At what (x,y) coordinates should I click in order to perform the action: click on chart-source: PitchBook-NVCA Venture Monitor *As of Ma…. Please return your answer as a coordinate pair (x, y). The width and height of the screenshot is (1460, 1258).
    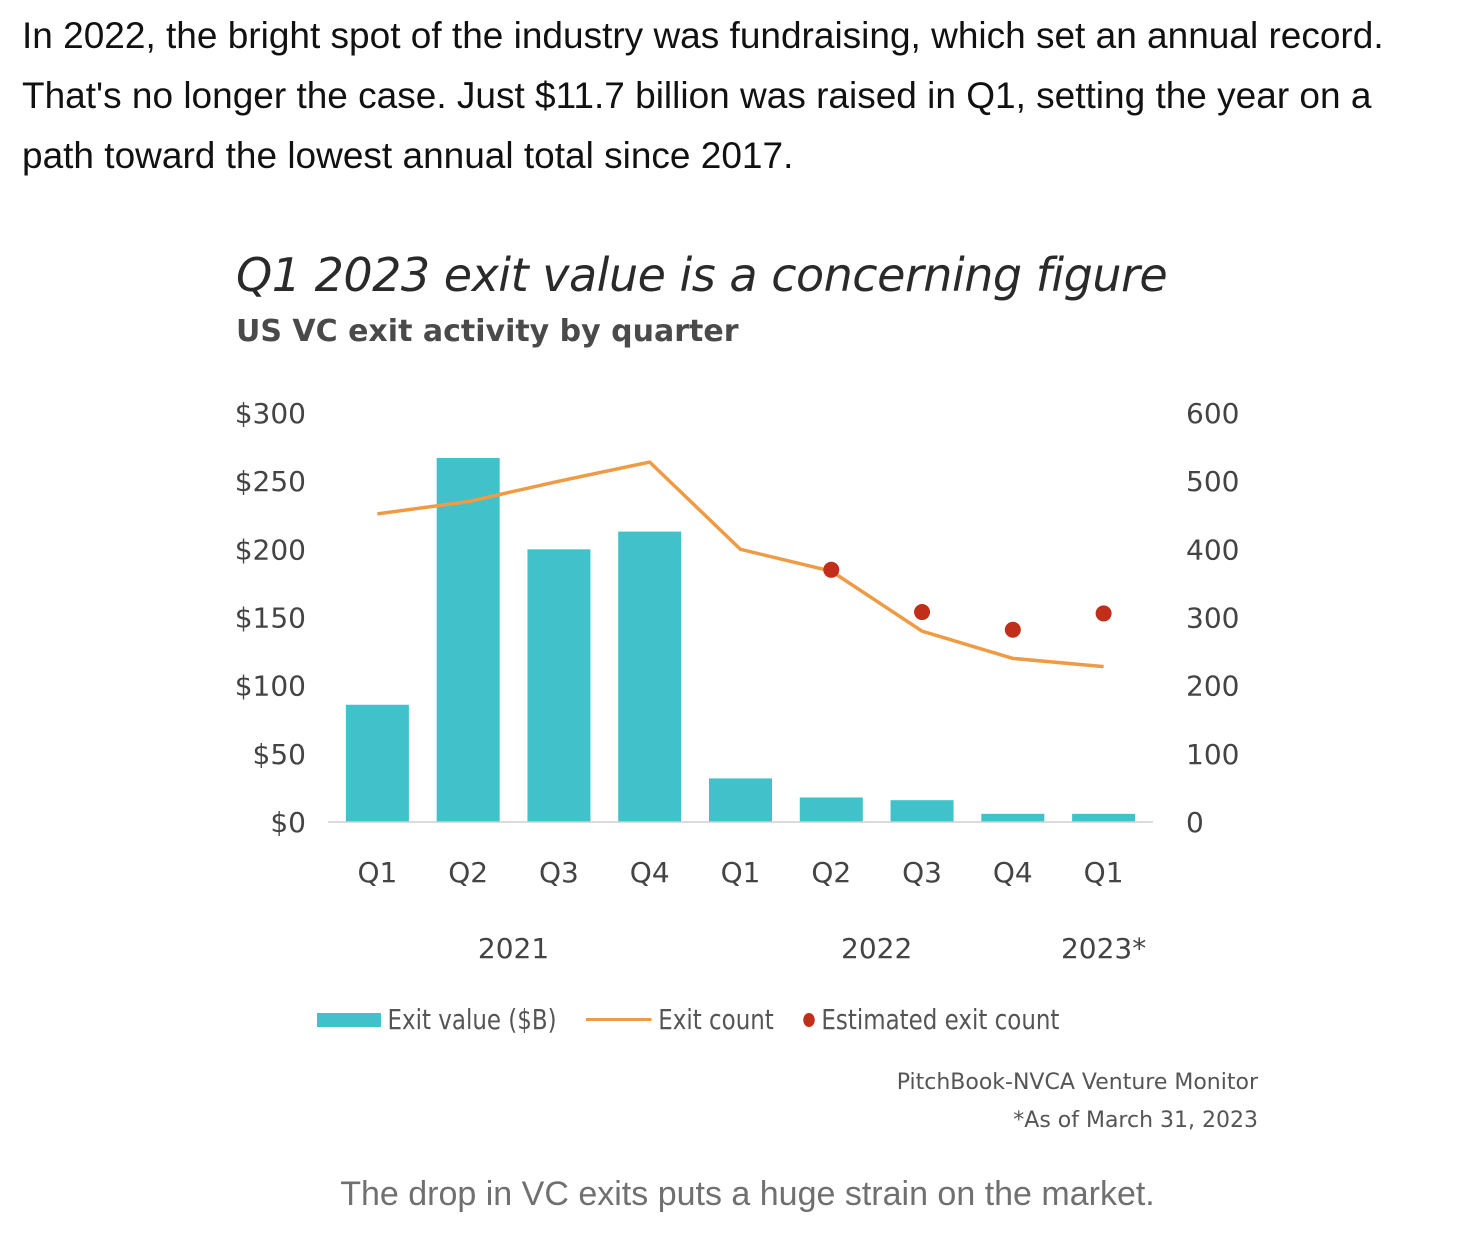
    Looking at the image, I should click on (1077, 1102).